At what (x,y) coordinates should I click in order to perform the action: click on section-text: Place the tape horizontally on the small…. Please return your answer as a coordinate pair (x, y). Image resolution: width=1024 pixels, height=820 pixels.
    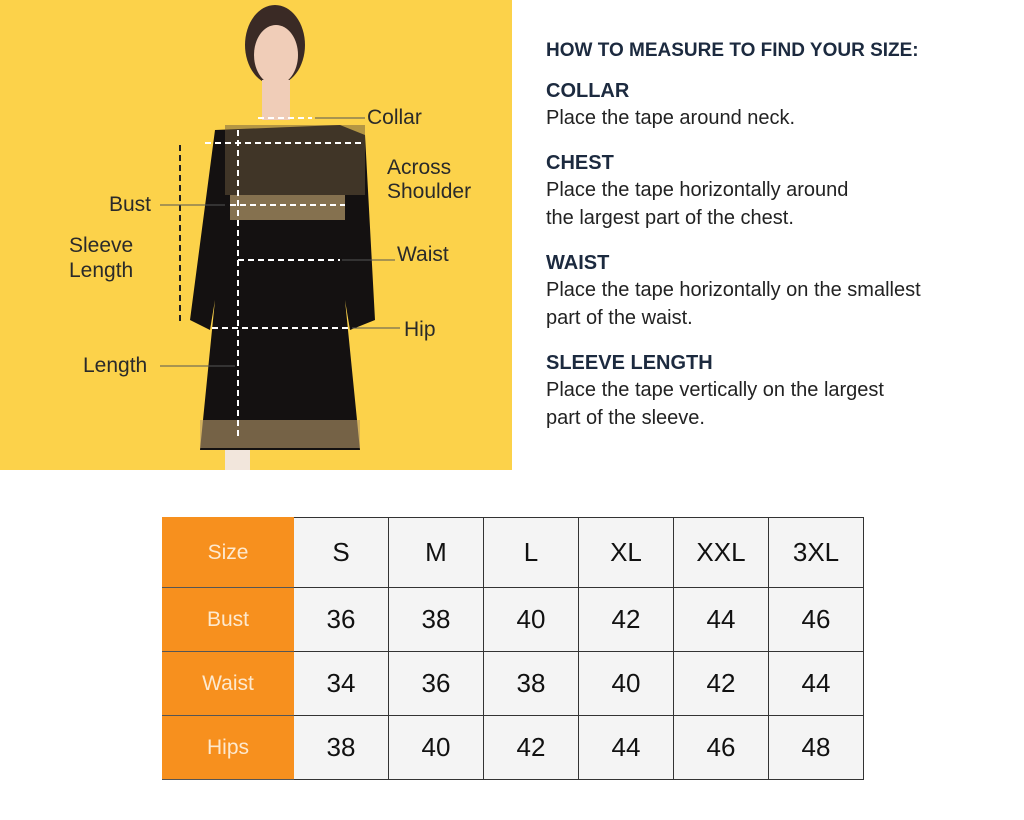
    Looking at the image, I should click on (733, 290).